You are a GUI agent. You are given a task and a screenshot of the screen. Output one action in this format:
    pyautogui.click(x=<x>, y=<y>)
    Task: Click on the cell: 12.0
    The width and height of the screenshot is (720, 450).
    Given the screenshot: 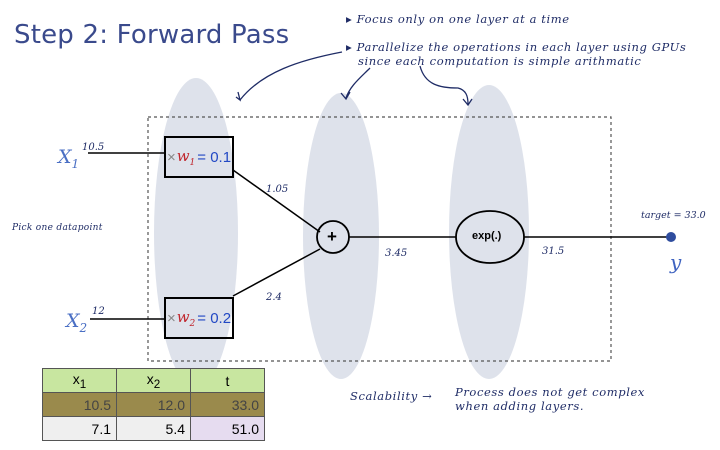 What is the action you would take?
    pyautogui.click(x=153, y=404)
    